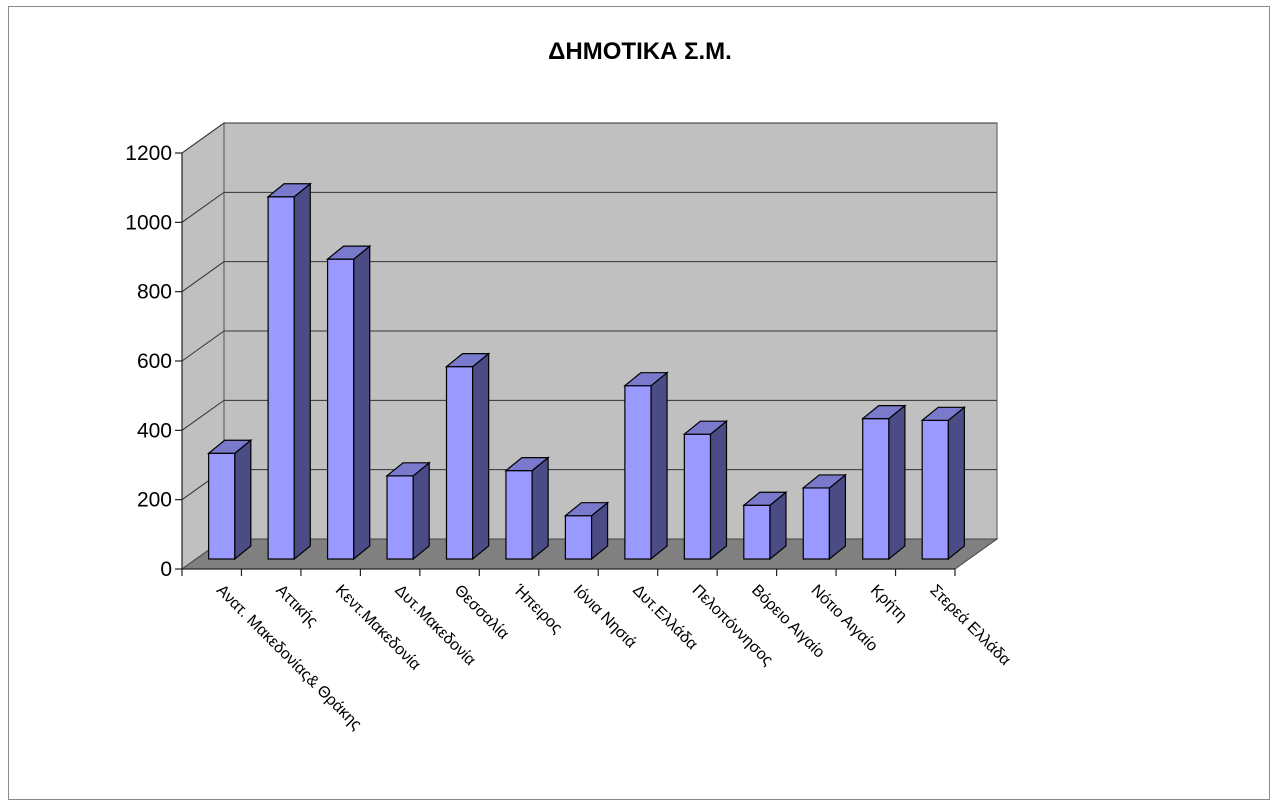 This screenshot has height=800, width=1280. What do you see at coordinates (154, 292) in the screenshot?
I see `y-tick-label: 800` at bounding box center [154, 292].